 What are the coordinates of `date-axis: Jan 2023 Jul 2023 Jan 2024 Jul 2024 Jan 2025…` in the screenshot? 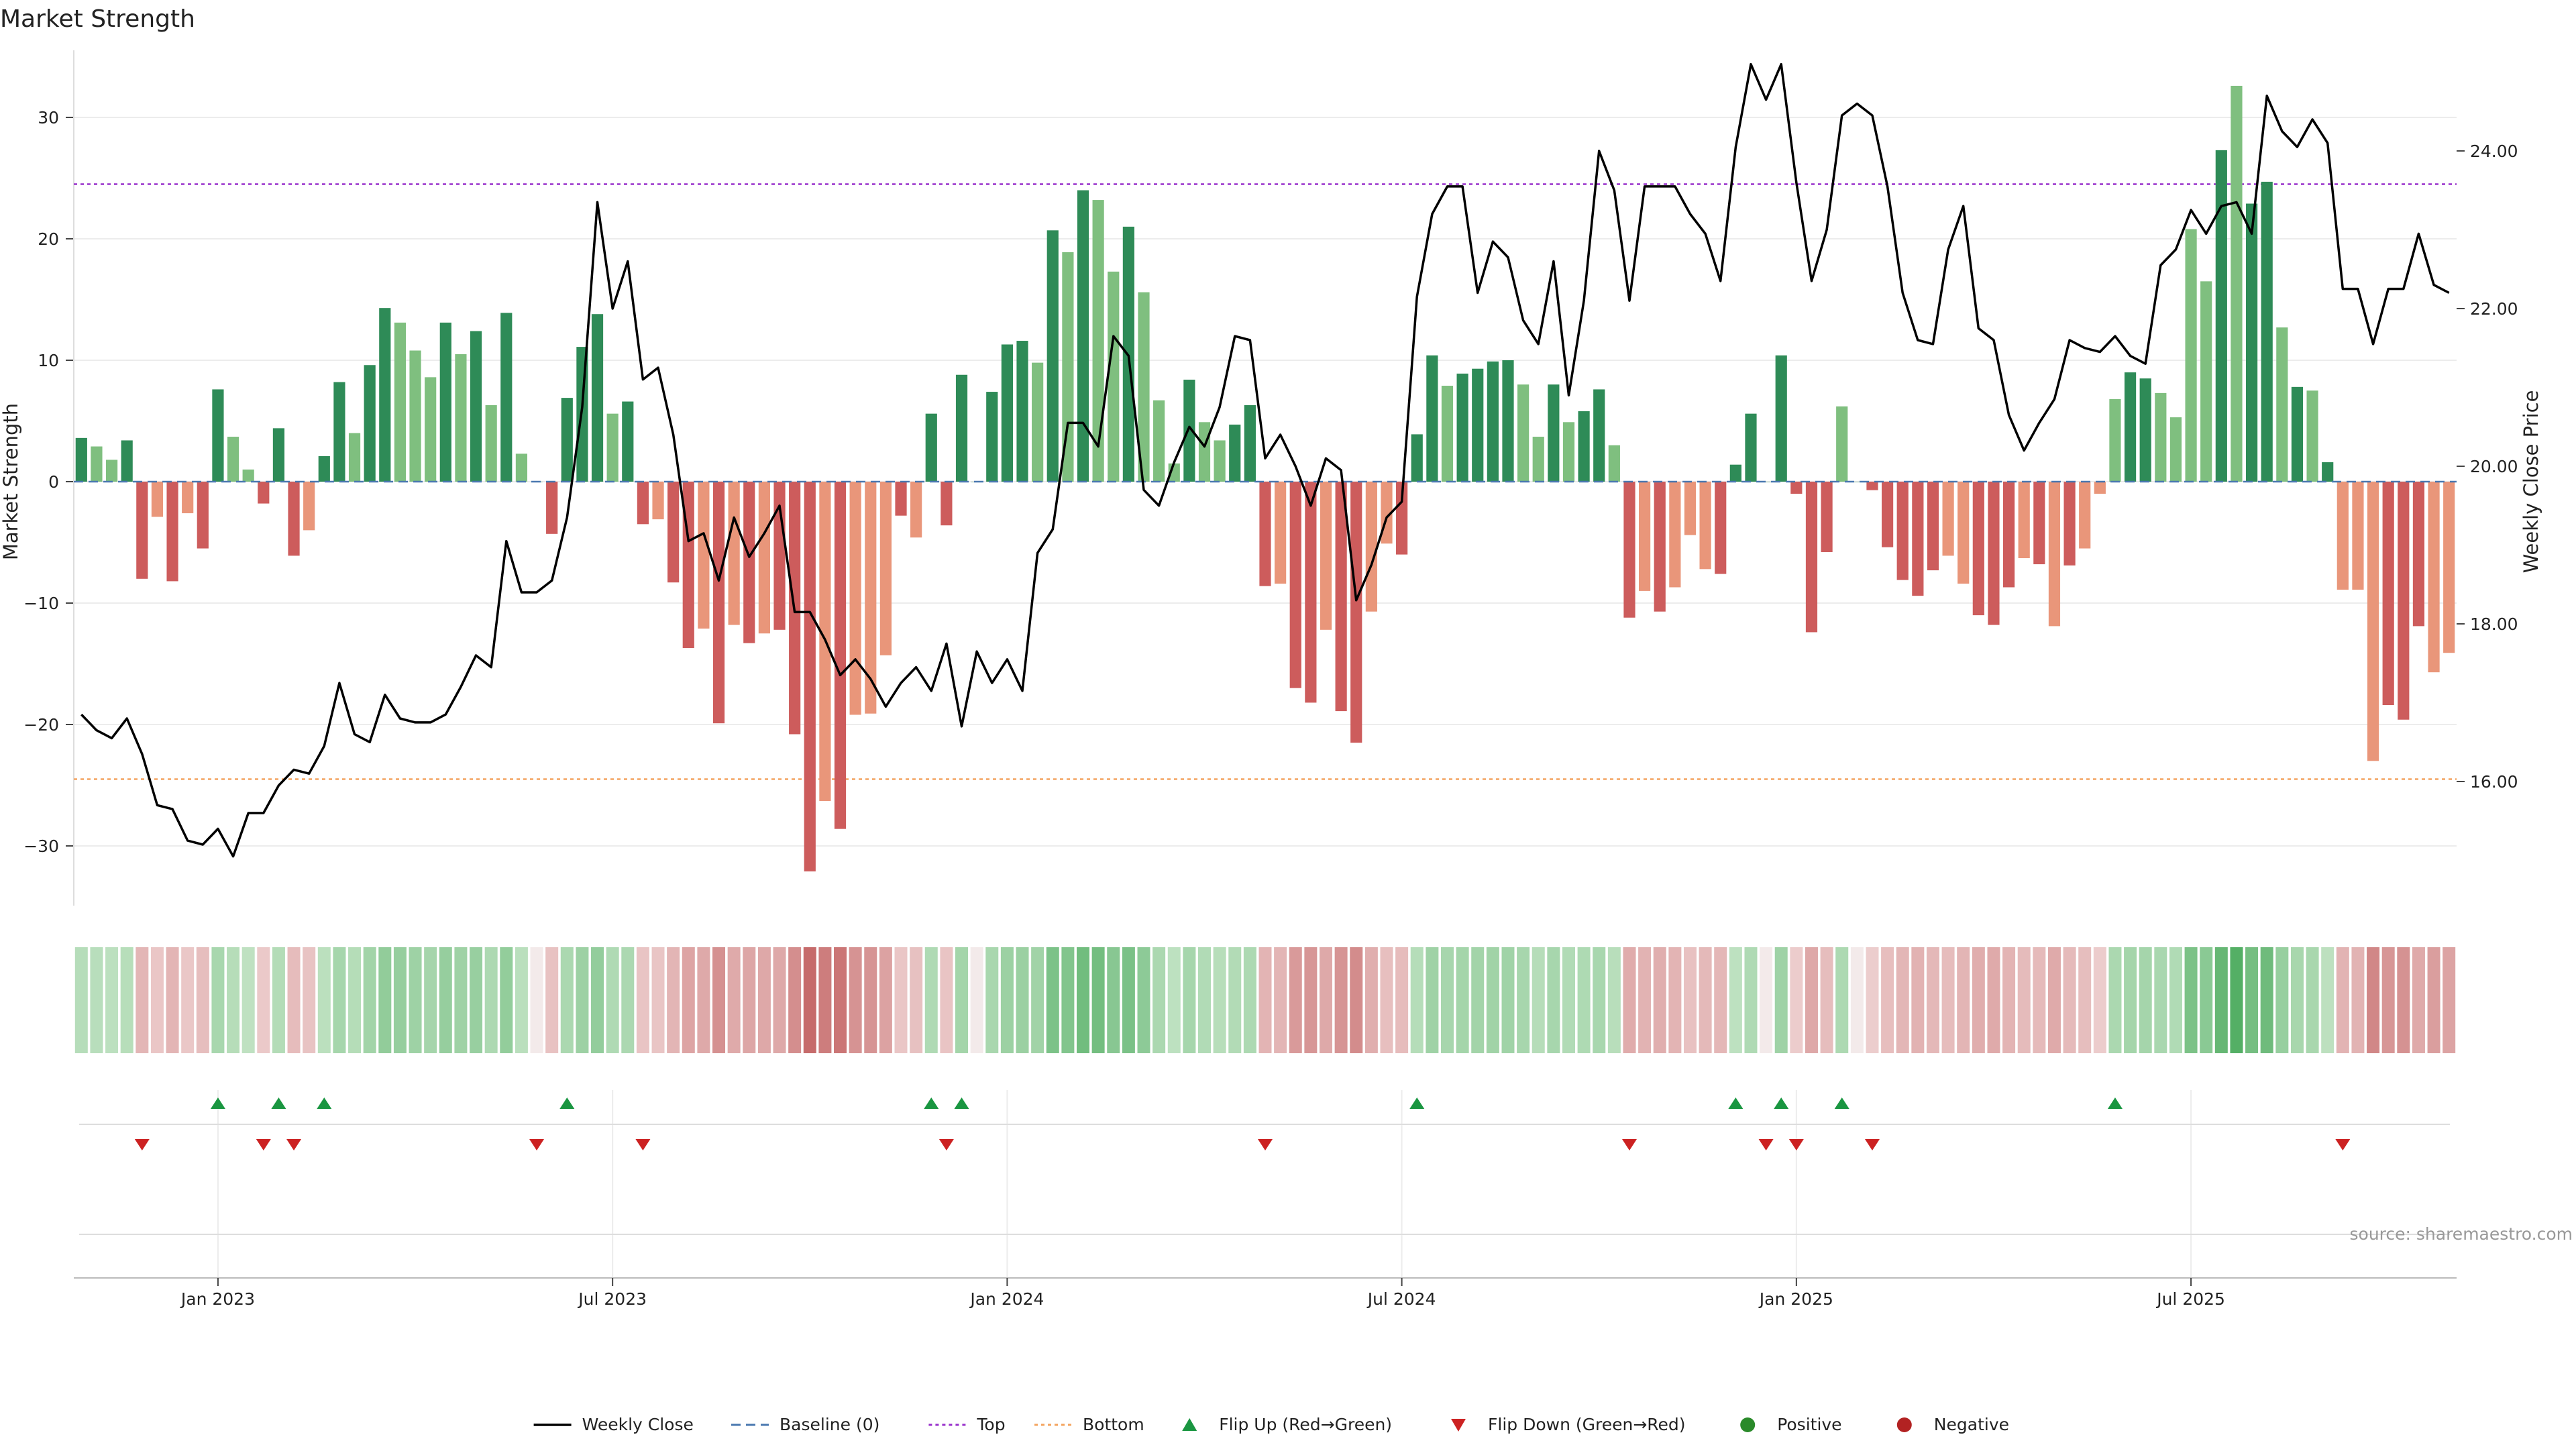 It's located at (1265, 1293).